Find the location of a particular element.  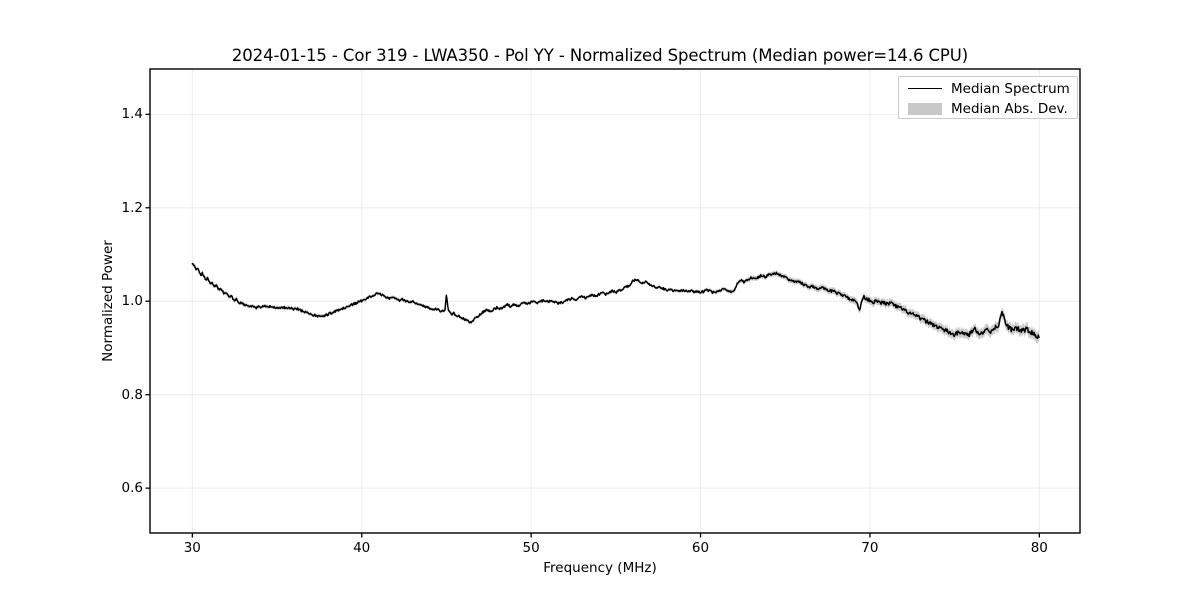

legend-item-median-abs-dev: Median Abs. Dev. is located at coordinates (988, 108).